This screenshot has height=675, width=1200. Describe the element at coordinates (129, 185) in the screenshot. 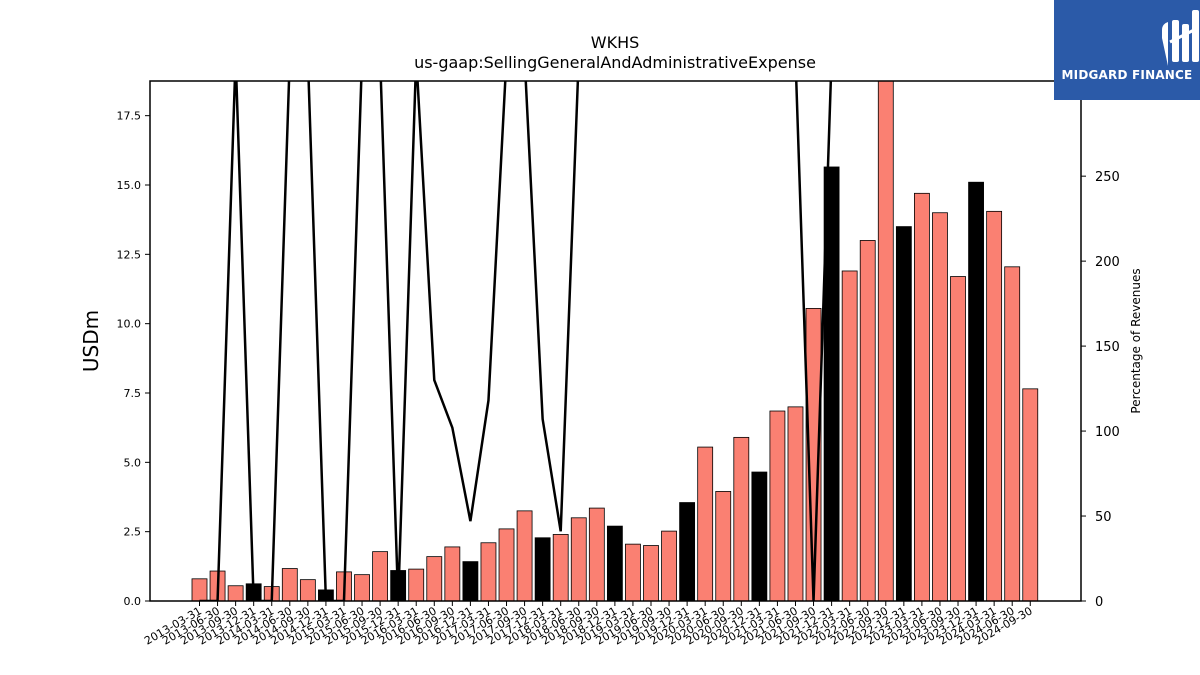

I see `y-tick-label: 15.0` at that location.